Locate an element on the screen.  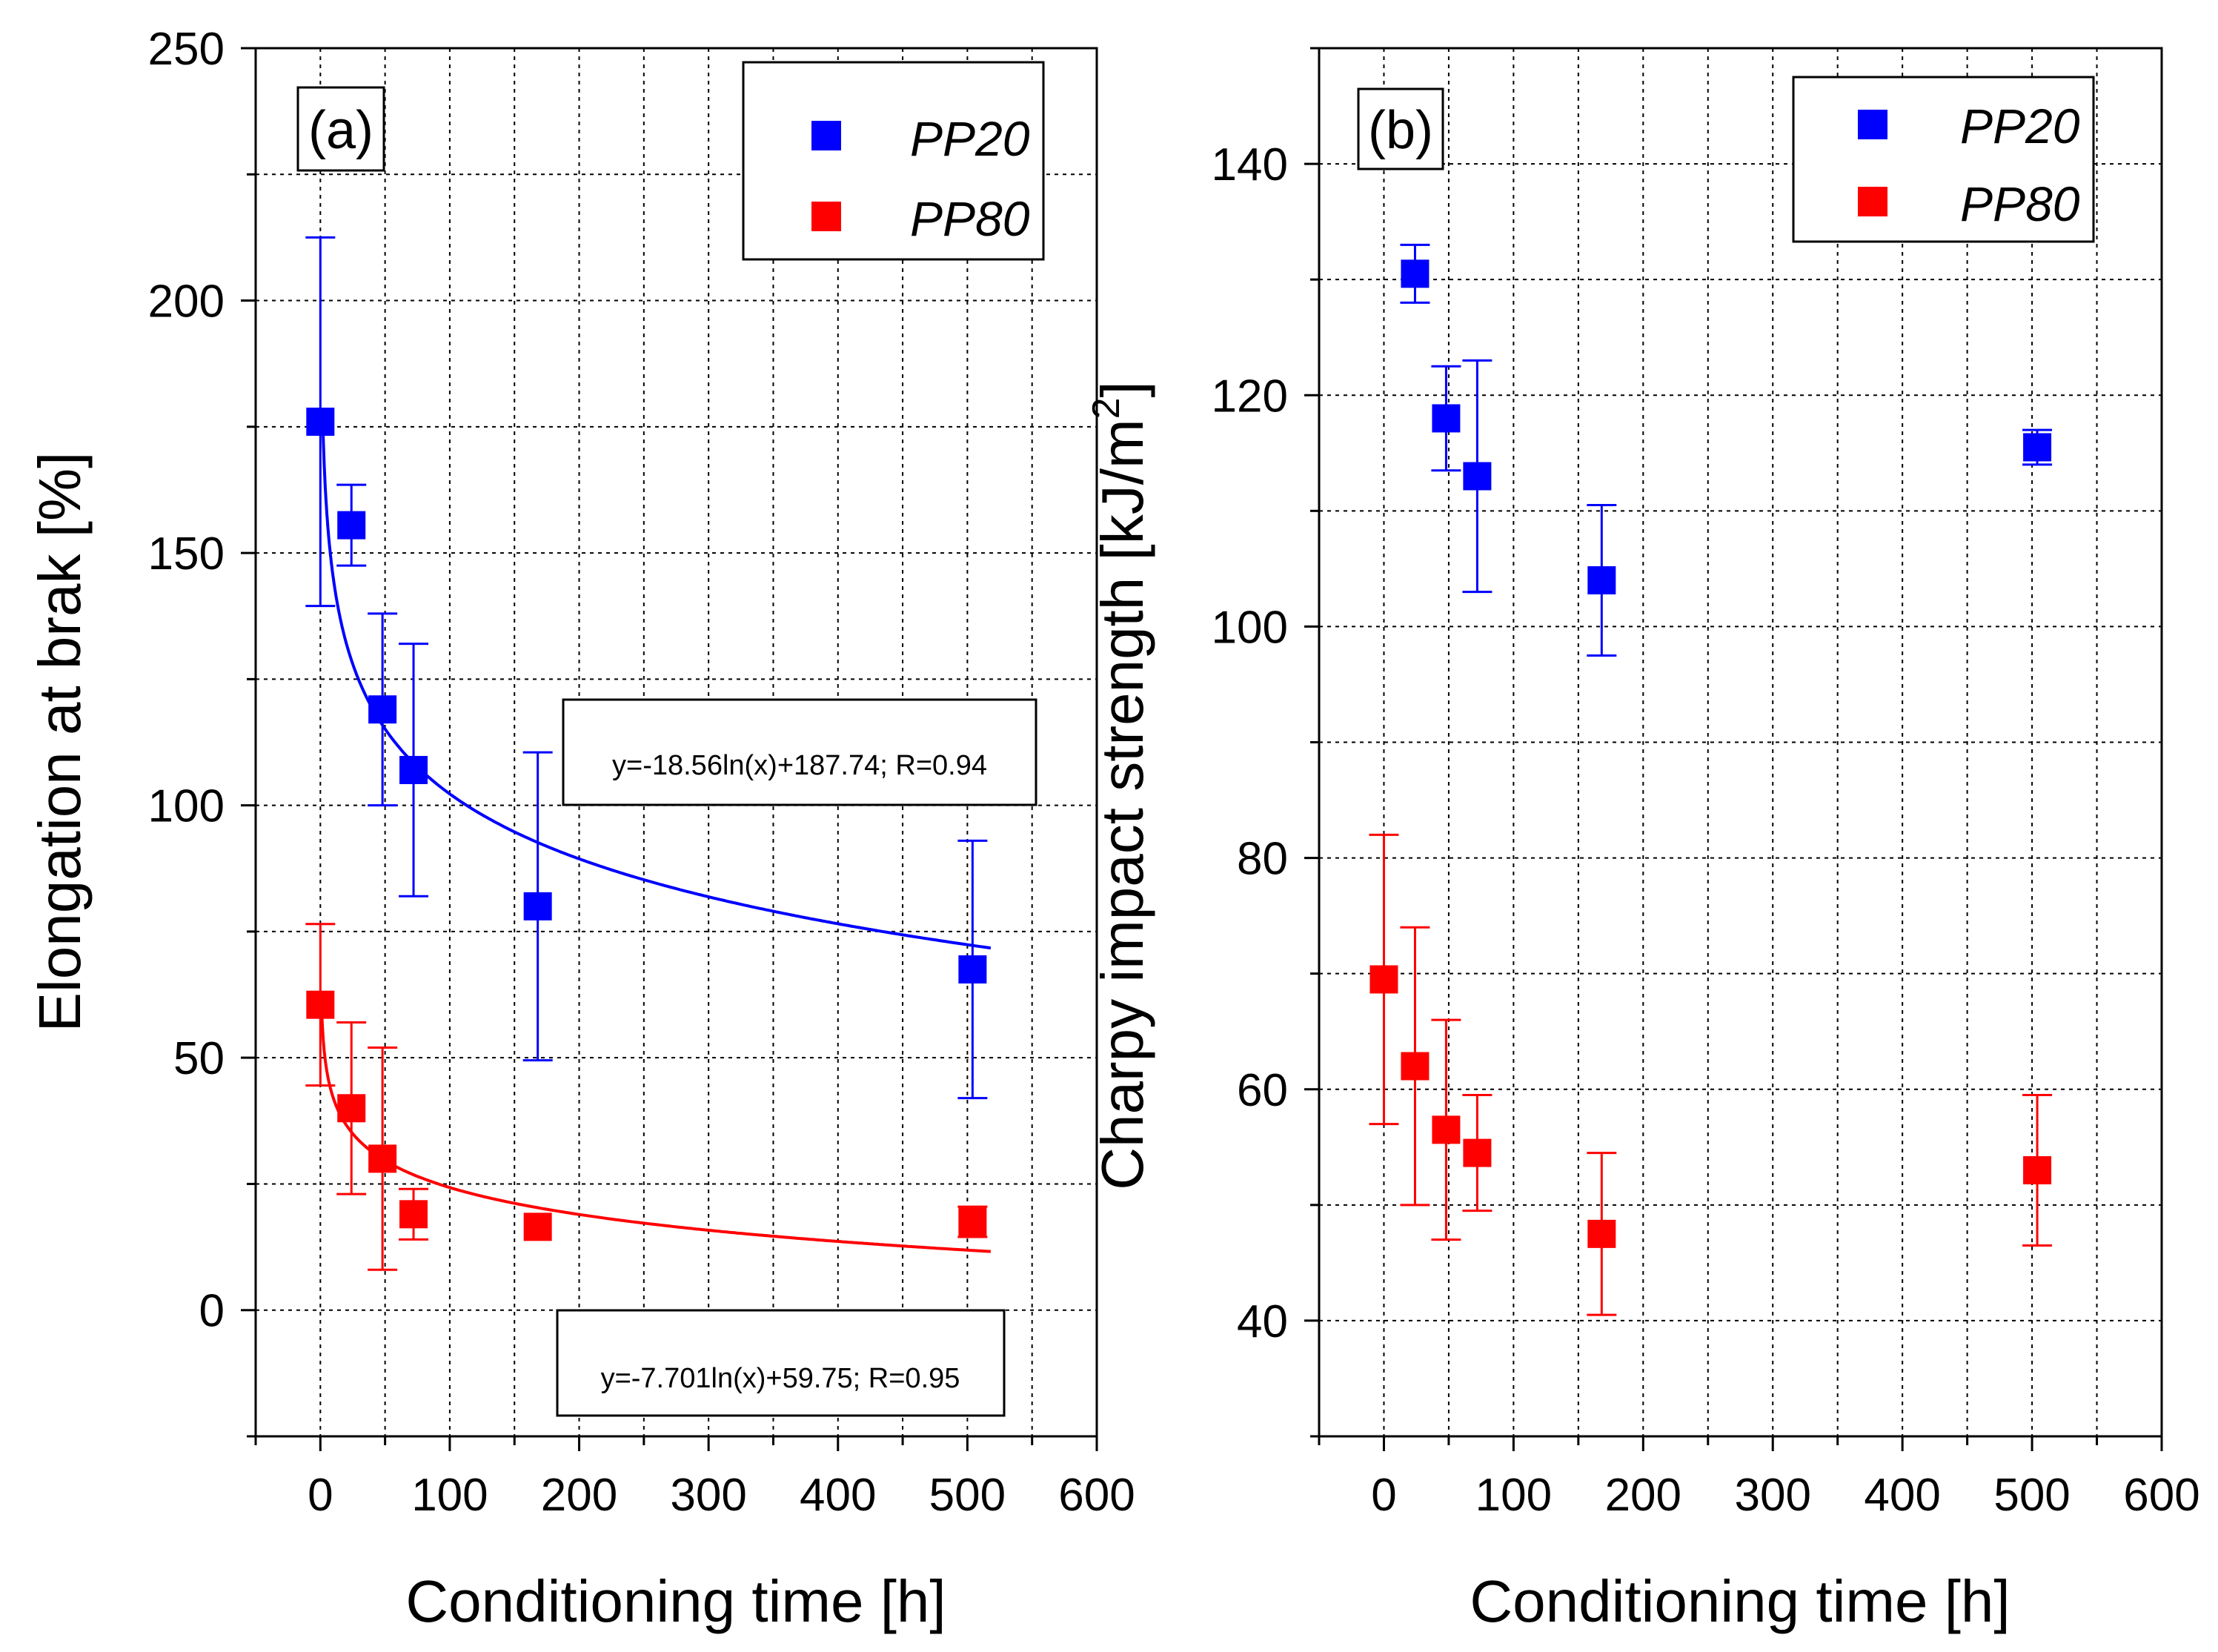
panel-b-y-tick-label: 100 is located at coordinates (1250, 627).